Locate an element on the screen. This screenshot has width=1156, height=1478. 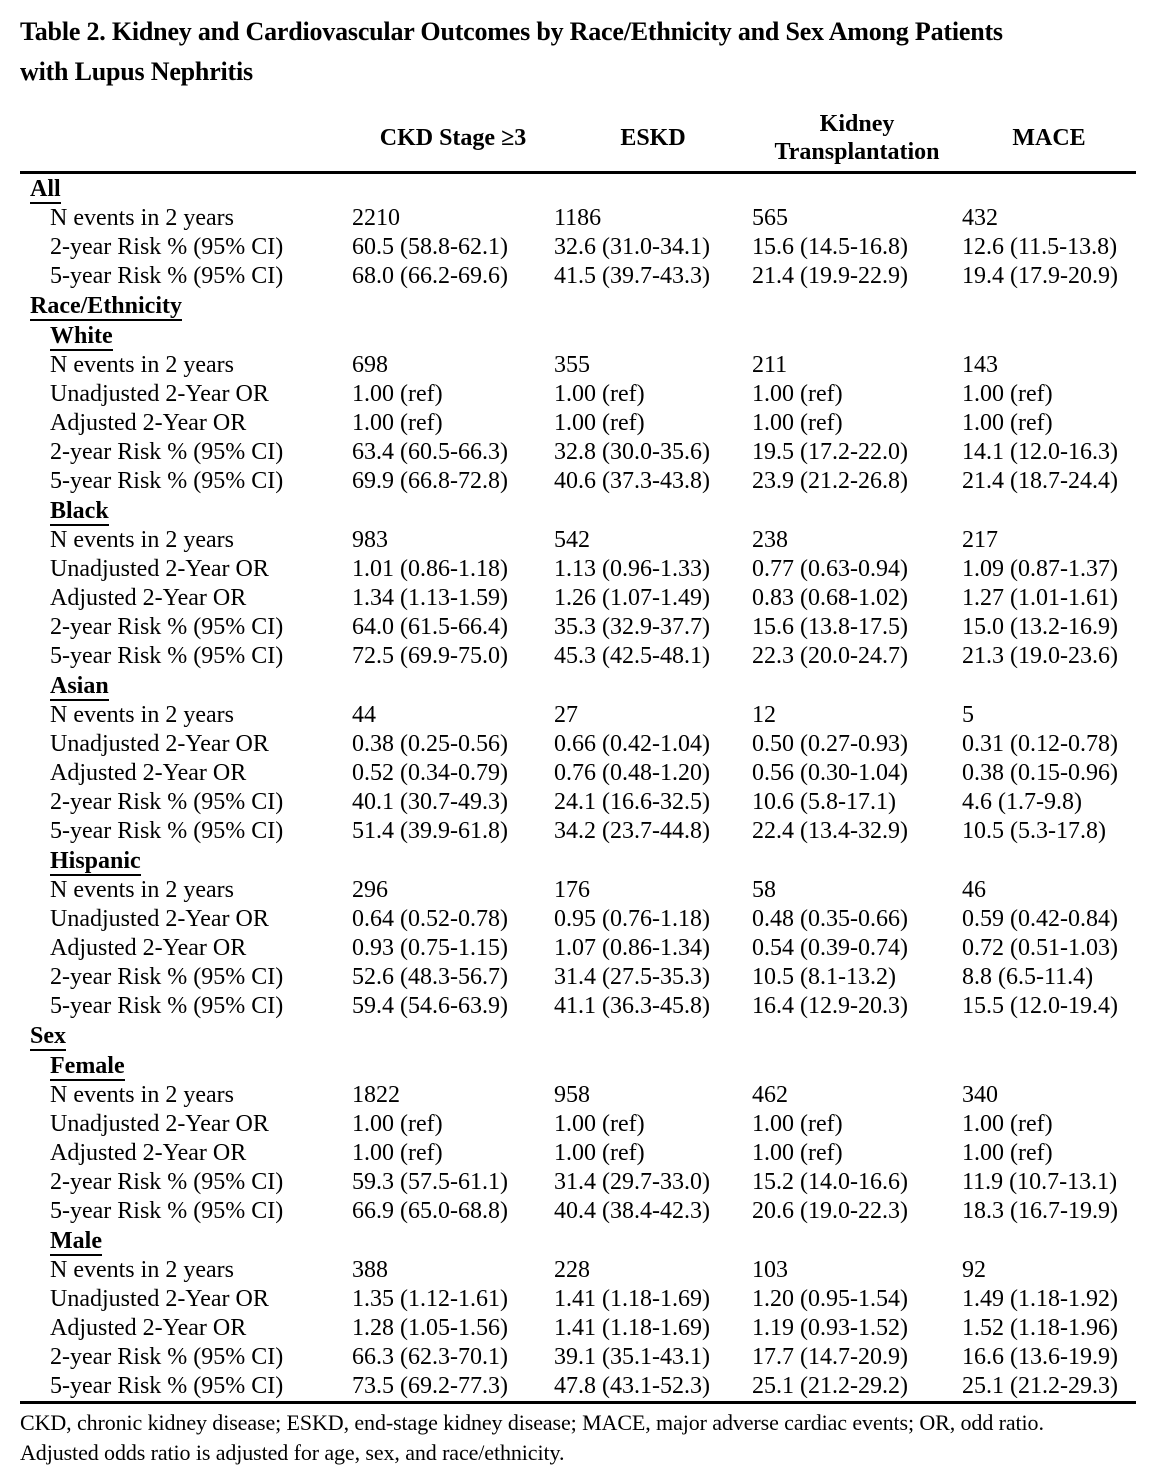
section-header-cell: Black is located at coordinates (578, 511).